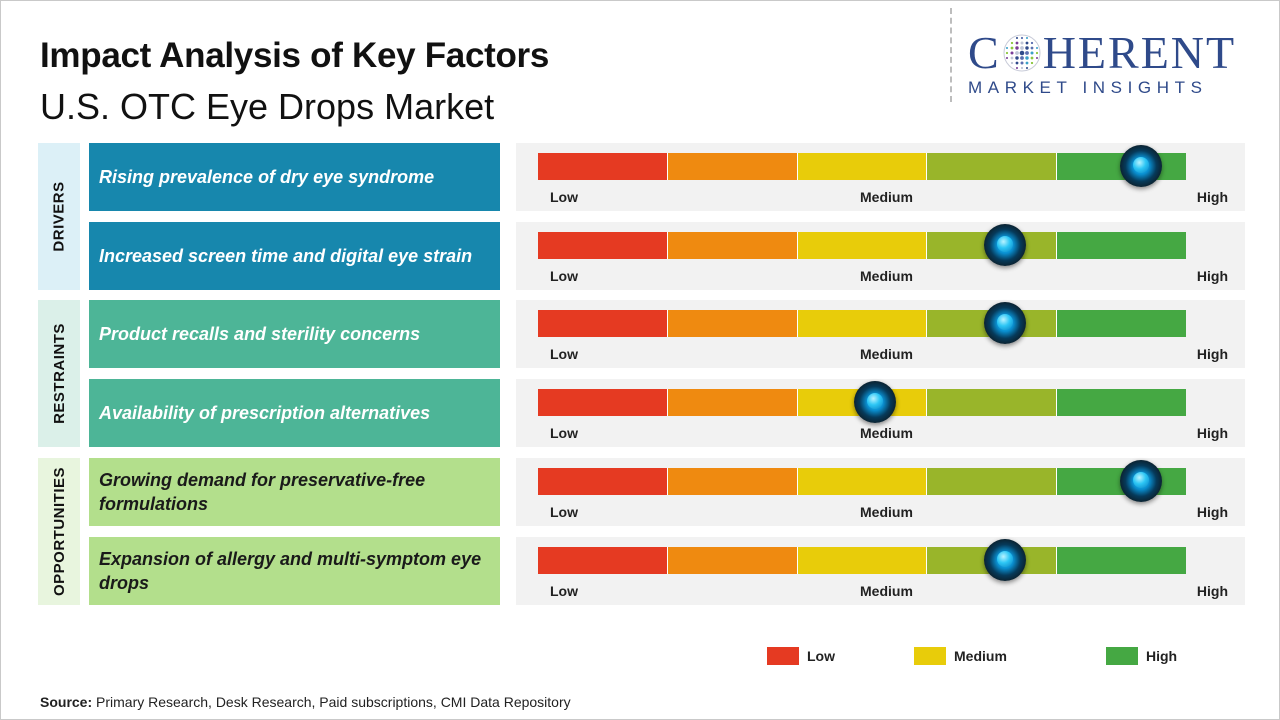 This screenshot has height=720, width=1280. I want to click on factor-row-1: Rising prevalence of dry eye syndrome, so click(294, 177).